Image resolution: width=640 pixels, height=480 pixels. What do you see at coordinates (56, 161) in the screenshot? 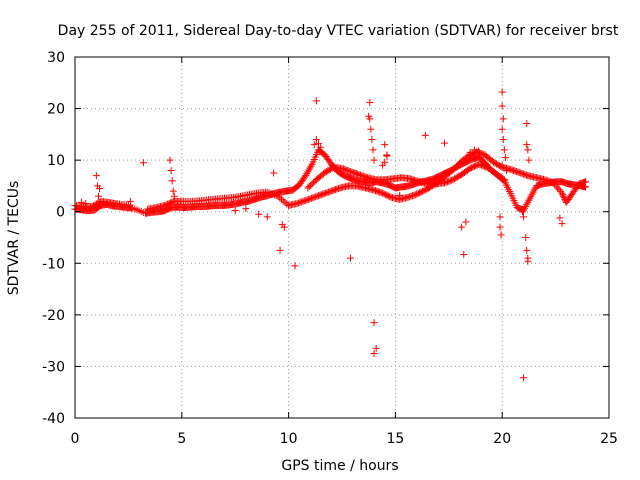
I see `y-tick-label: 10` at bounding box center [56, 161].